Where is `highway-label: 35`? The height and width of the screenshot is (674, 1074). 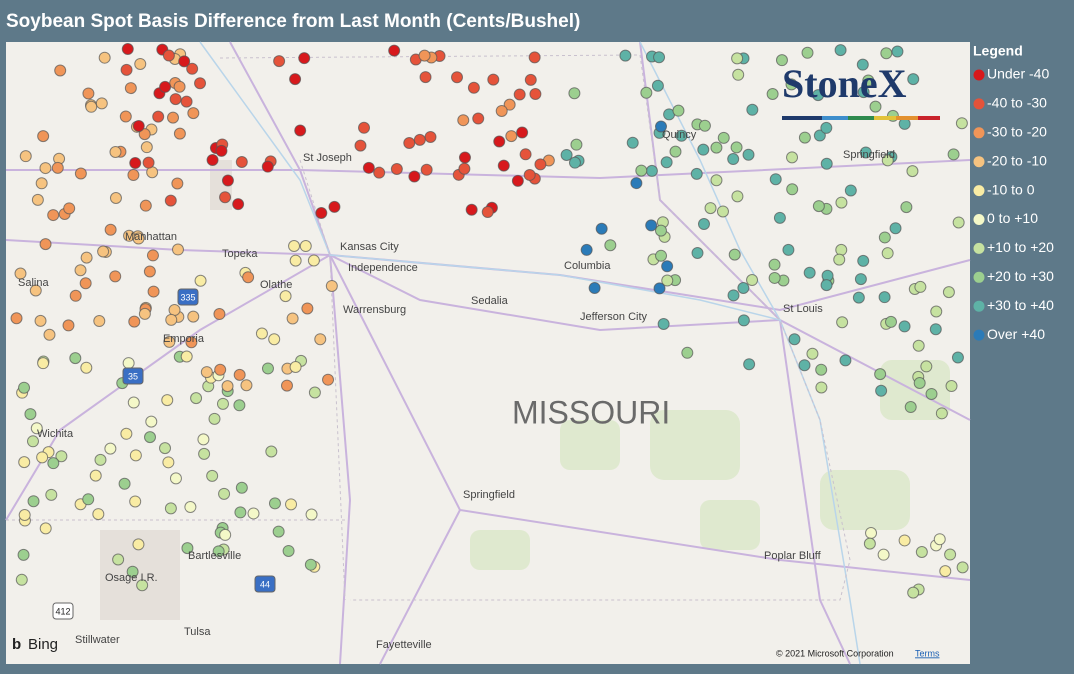 highway-label: 35 is located at coordinates (133, 376).